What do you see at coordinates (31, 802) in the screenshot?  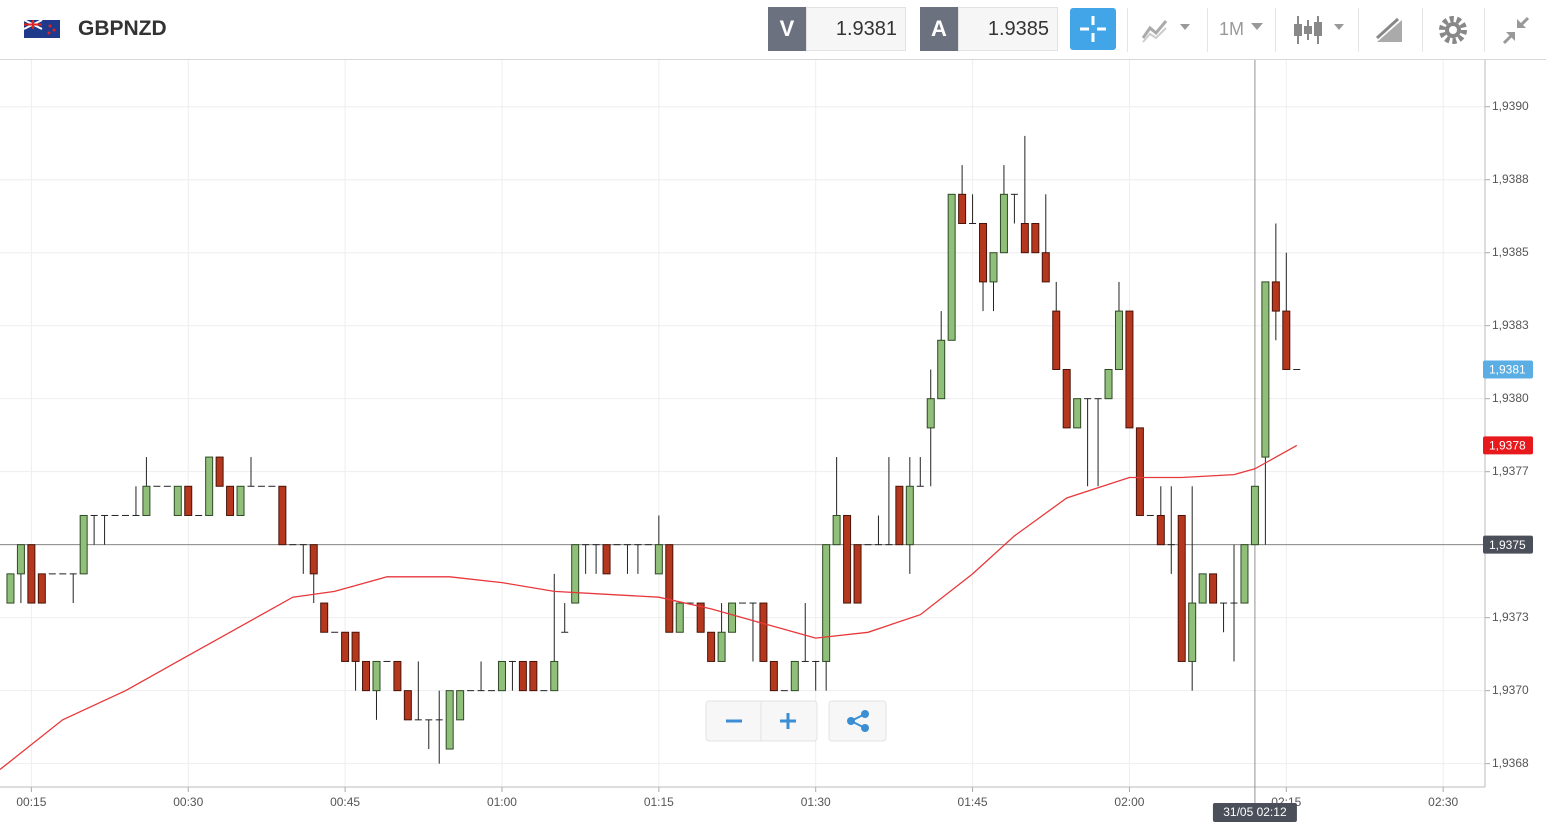 I see `x-tick-label: 00:15` at bounding box center [31, 802].